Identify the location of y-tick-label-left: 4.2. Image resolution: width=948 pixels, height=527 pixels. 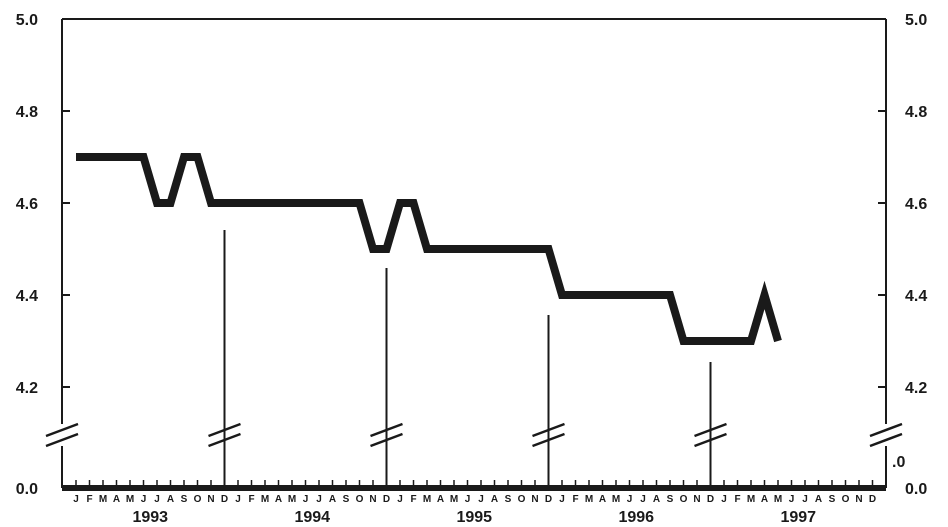
(27, 388).